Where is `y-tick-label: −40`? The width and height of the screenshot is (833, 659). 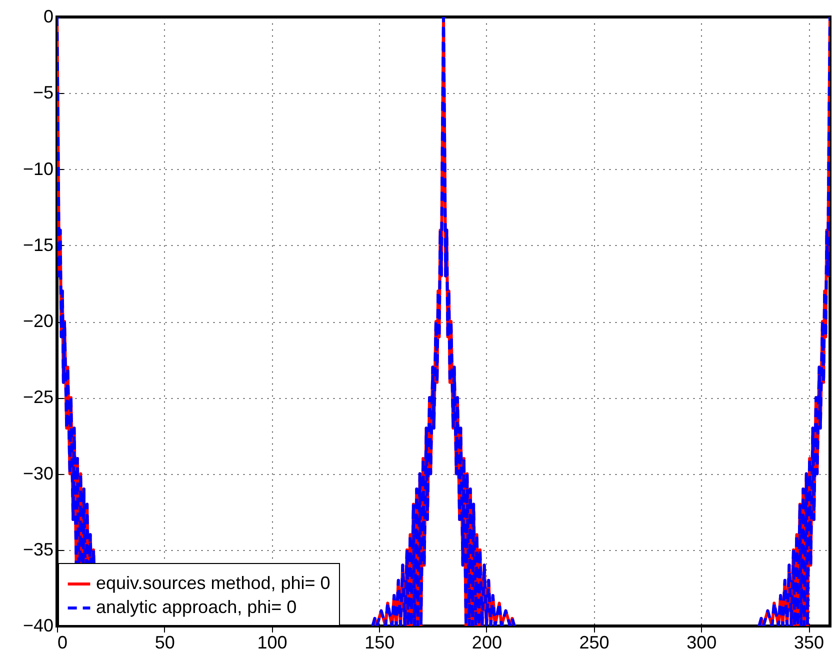 y-tick-label: −40 is located at coordinates (38, 626).